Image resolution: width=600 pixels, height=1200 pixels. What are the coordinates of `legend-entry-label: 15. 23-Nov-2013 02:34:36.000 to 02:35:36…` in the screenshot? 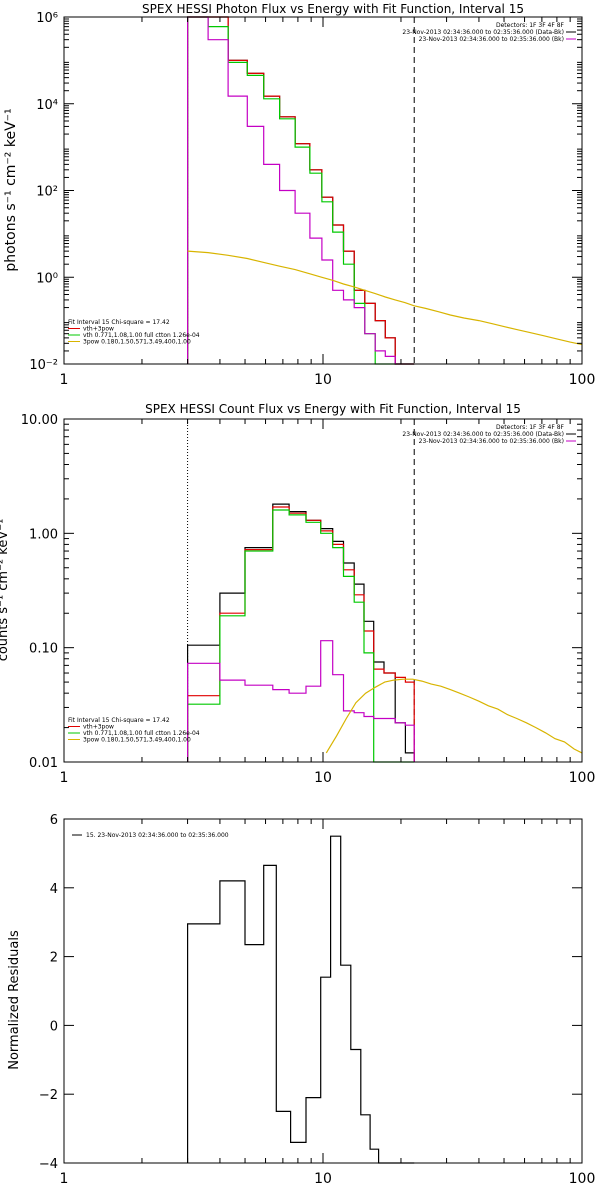 It's located at (157, 835).